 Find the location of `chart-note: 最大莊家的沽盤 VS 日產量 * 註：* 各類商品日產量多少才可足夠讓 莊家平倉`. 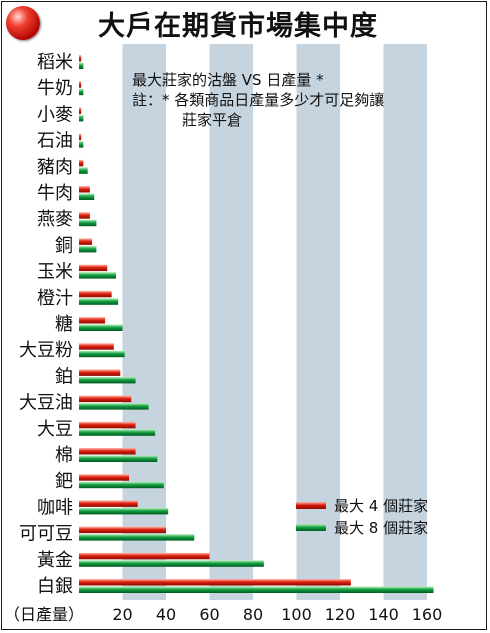

chart-note: 最大莊家的沽盤 VS 日產量 * 註：* 各類商品日產量多少才可足夠讓 莊家平倉 is located at coordinates (258, 100).